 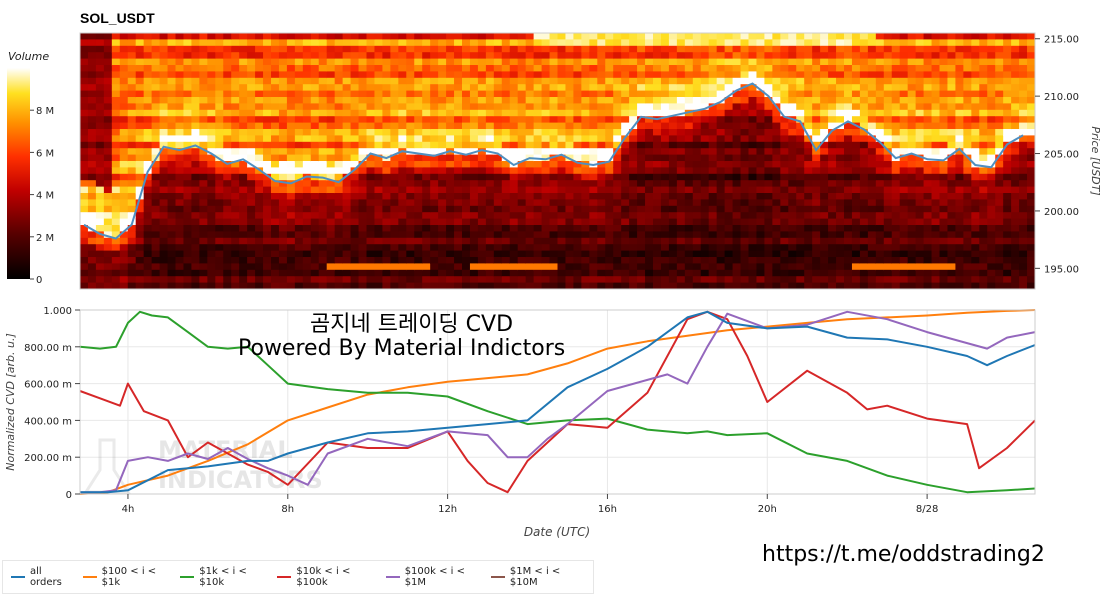 What do you see at coordinates (222, 577) in the screenshot?
I see `legend-item: $1k < i < $10k` at bounding box center [222, 577].